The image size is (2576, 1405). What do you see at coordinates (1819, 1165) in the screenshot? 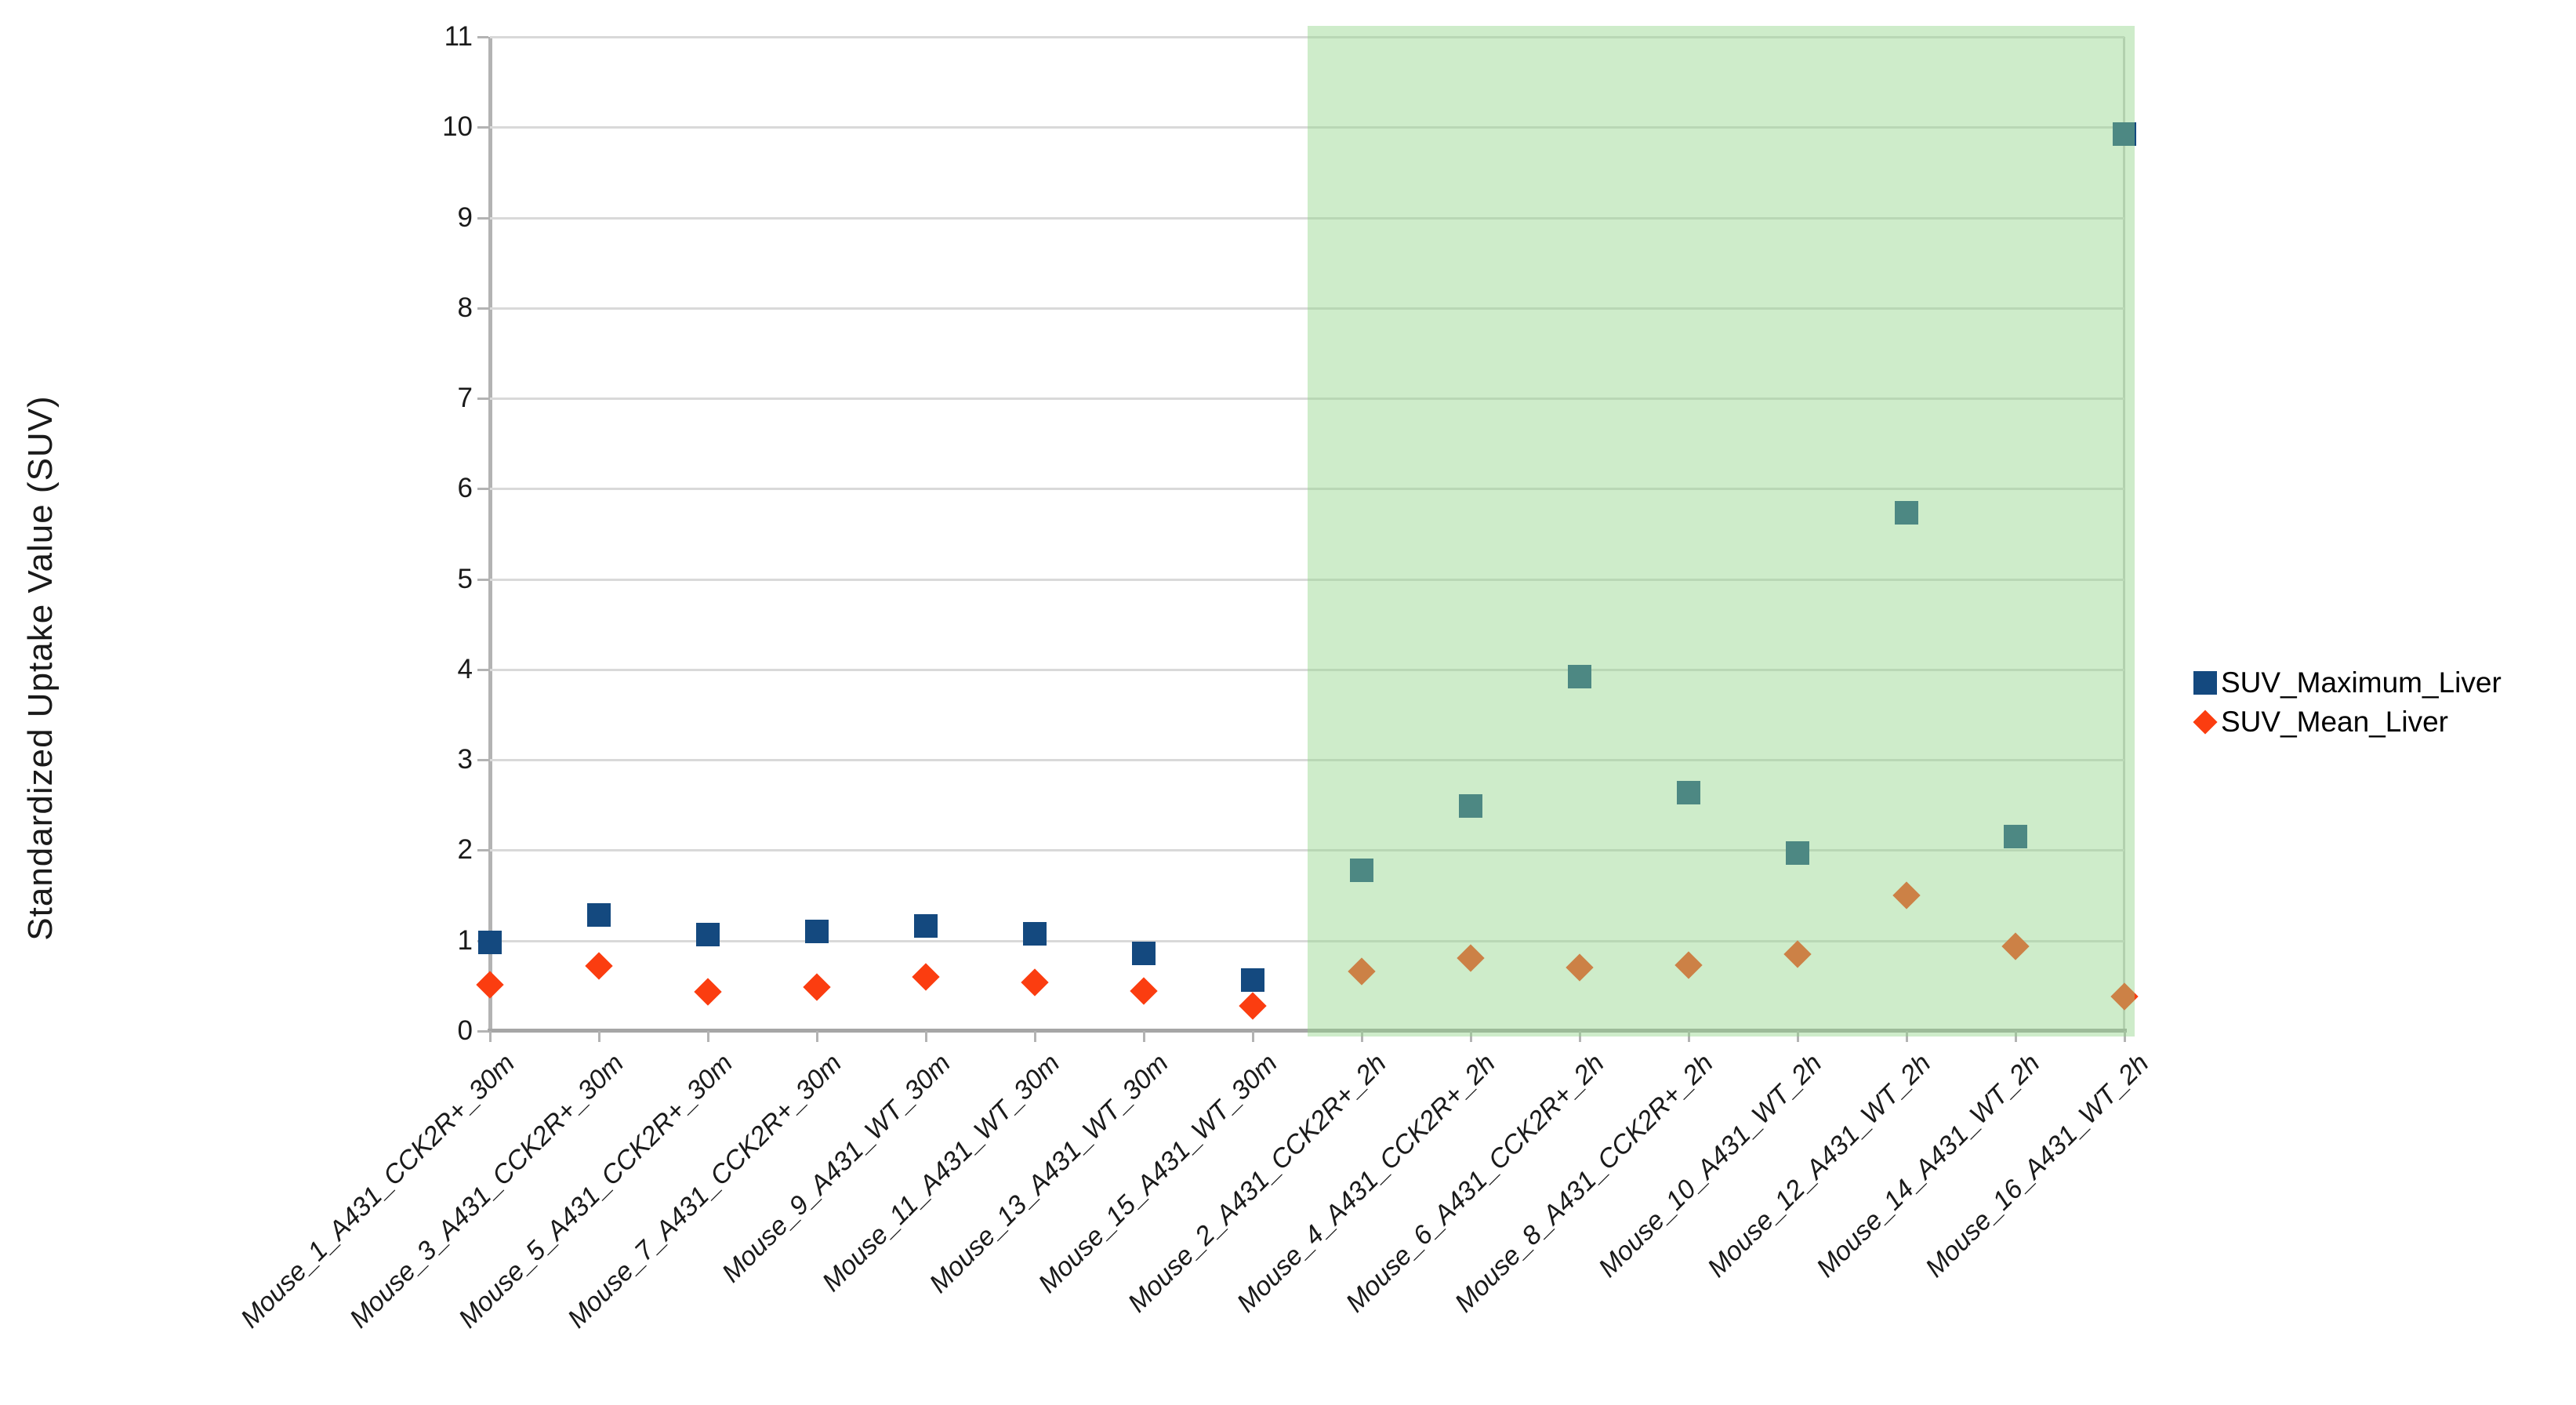
I see `x-category-label-text: Mouse_12_A431_WT_2h` at bounding box center [1819, 1165].